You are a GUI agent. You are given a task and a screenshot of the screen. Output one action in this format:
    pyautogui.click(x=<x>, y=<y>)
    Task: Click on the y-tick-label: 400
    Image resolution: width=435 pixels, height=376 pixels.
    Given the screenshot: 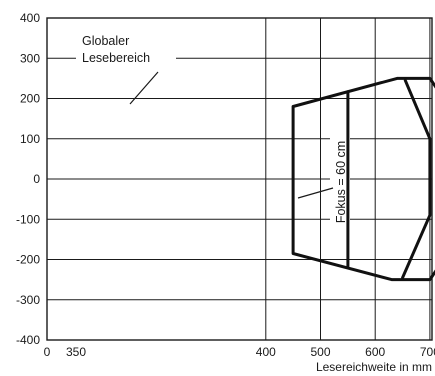 What is the action you would take?
    pyautogui.click(x=30, y=18)
    